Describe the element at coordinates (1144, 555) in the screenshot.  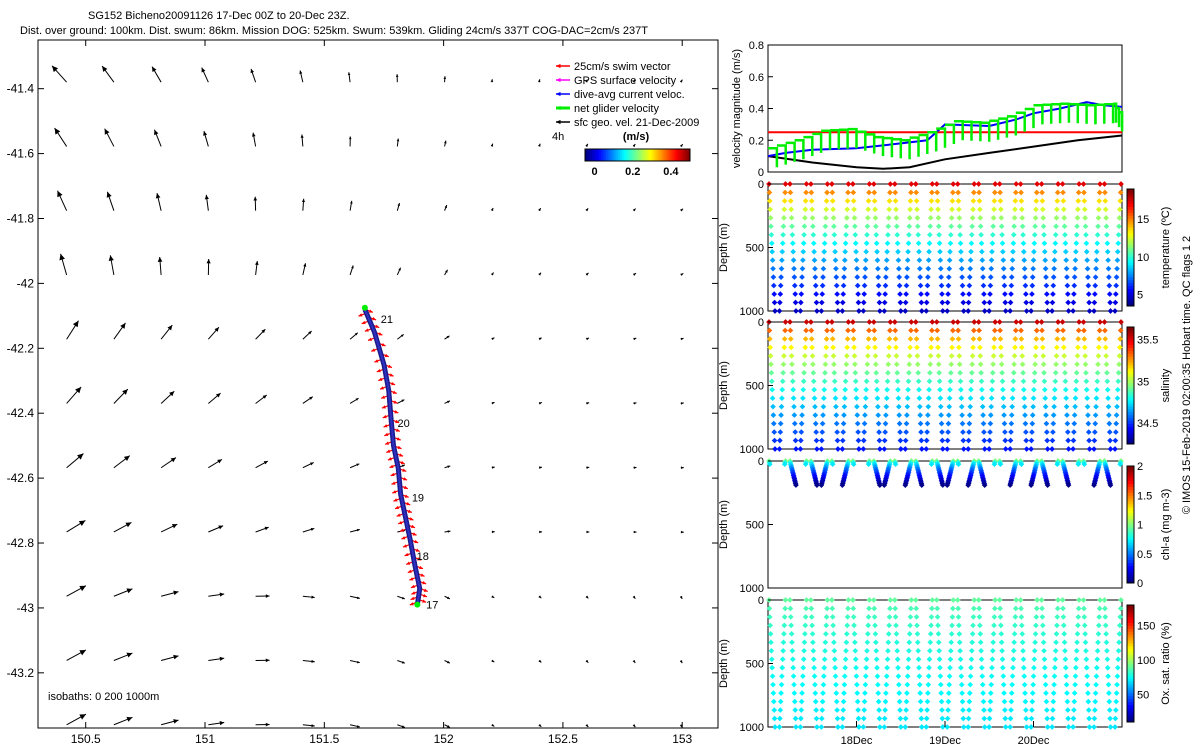
I see `colorbar-tick-label: 0.5` at that location.